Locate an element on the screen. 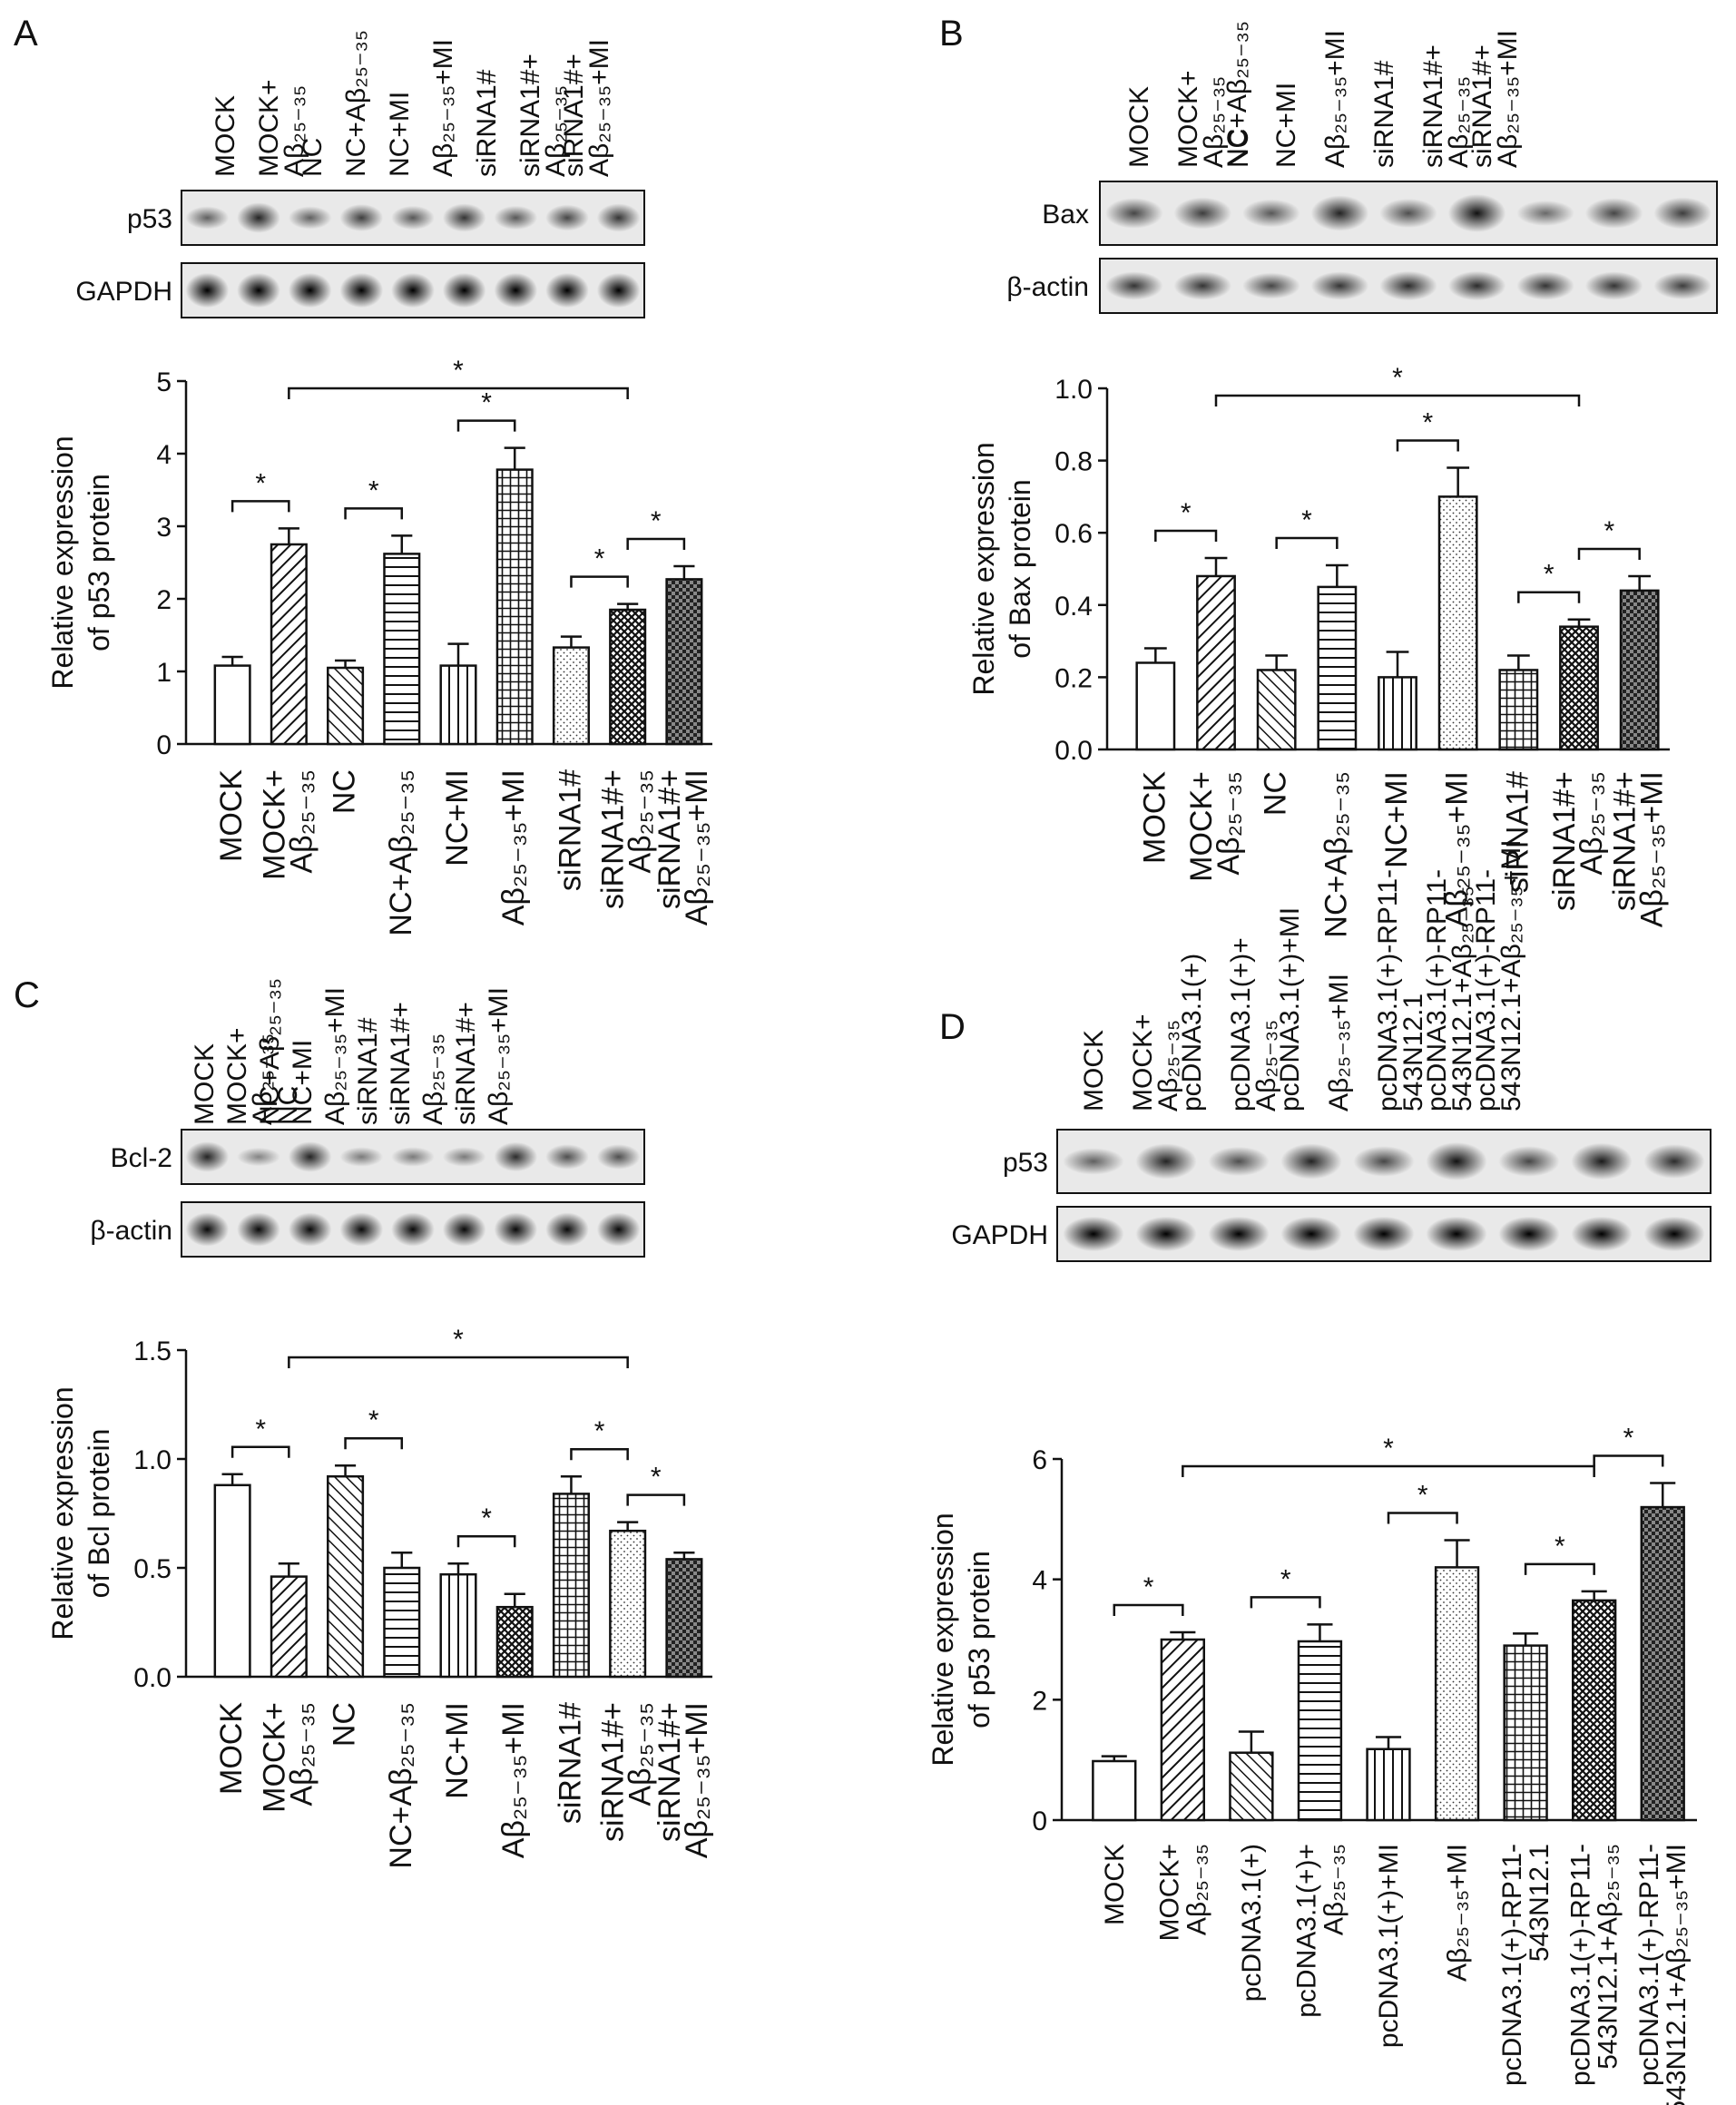 The image size is (1736, 2105). x-tick-label: 543N12.1 is located at coordinates (1540, 1903).